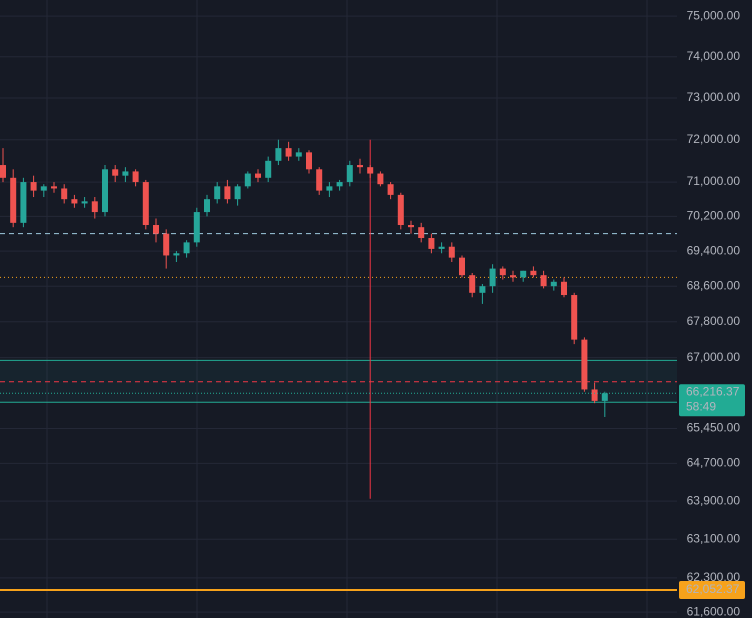 This screenshot has width=752, height=618. Describe the element at coordinates (714, 428) in the screenshot. I see `y-tick-label: 65,450.00` at that location.